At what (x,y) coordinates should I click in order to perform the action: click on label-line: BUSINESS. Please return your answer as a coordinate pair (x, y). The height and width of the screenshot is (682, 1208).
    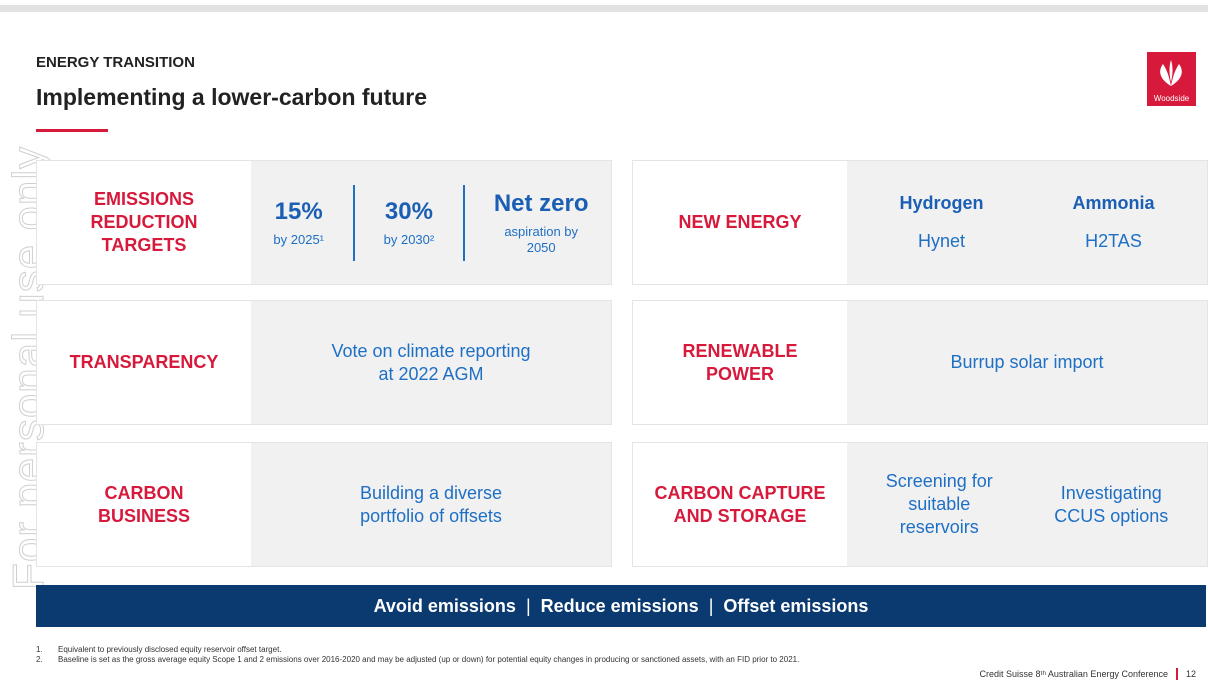
    Looking at the image, I should click on (144, 515).